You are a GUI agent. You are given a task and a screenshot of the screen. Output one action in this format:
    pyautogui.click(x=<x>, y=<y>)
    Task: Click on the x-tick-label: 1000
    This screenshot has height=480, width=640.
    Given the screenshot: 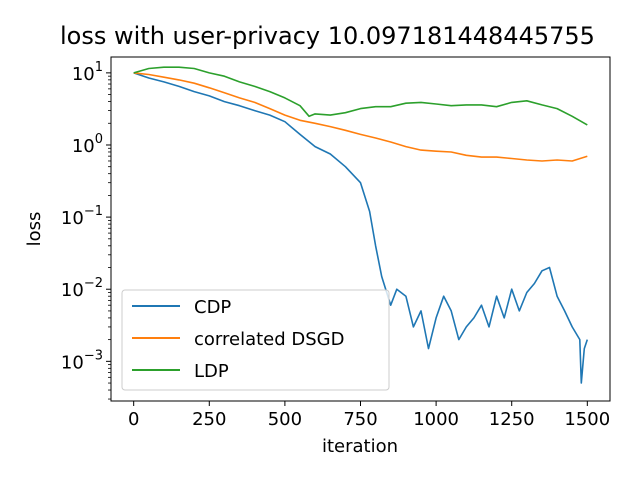 What is the action you would take?
    pyautogui.click(x=436, y=419)
    